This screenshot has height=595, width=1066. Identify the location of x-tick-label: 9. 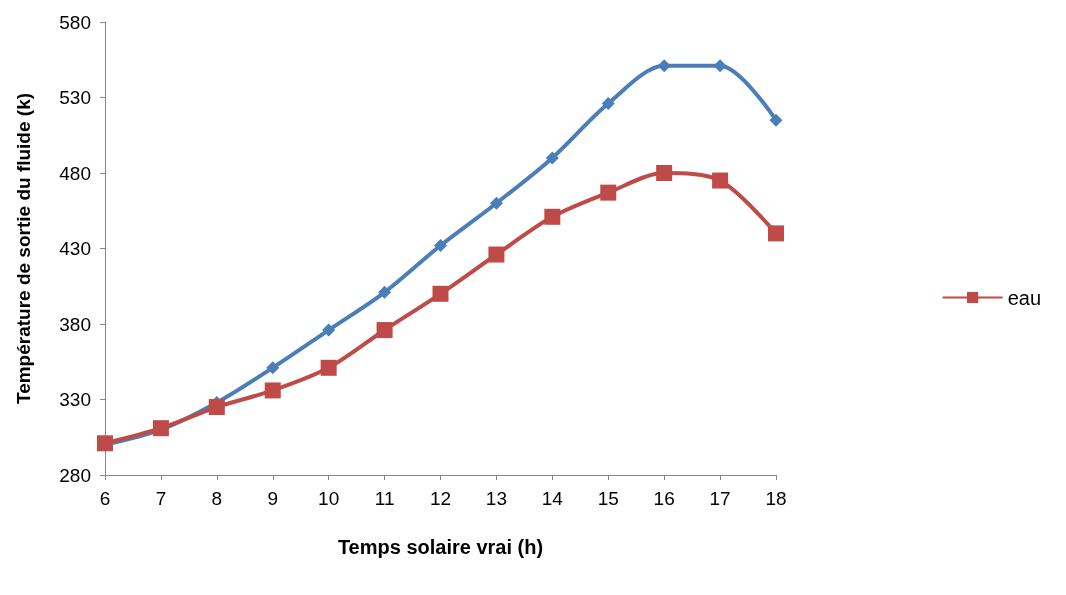
(273, 498).